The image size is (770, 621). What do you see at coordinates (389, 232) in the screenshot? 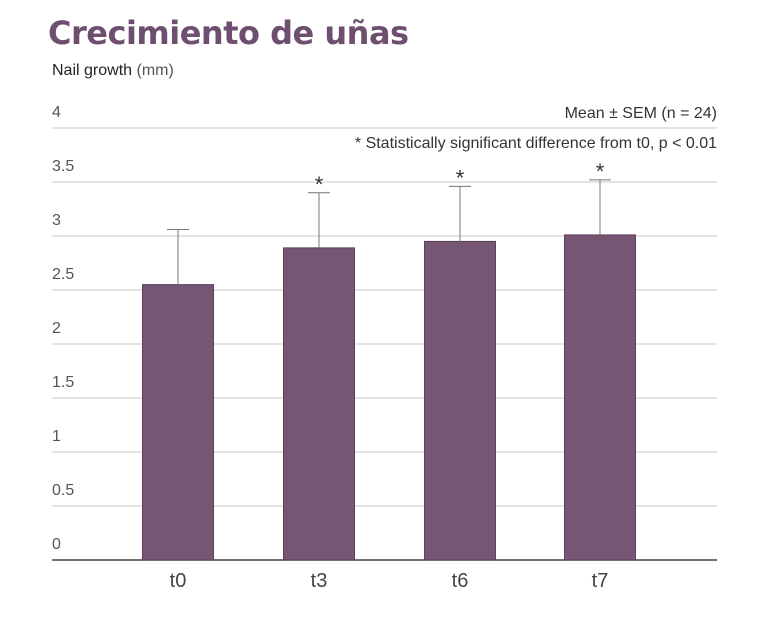
I see `error-bars` at bounding box center [389, 232].